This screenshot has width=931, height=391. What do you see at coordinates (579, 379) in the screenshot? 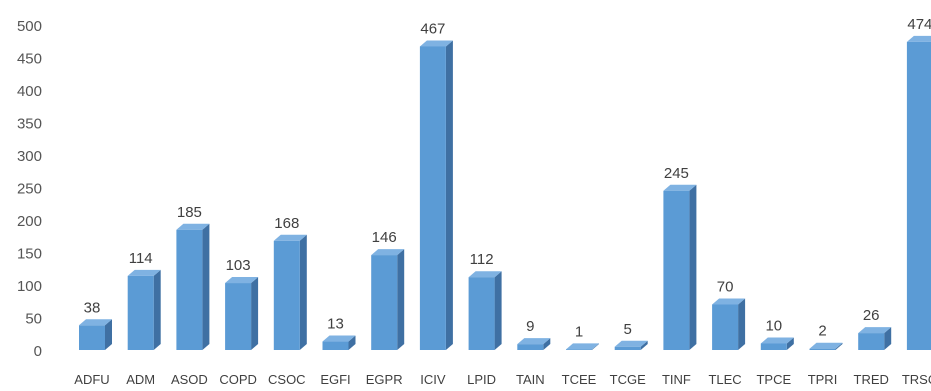
I see `x-tick-label: TCEE` at bounding box center [579, 379].